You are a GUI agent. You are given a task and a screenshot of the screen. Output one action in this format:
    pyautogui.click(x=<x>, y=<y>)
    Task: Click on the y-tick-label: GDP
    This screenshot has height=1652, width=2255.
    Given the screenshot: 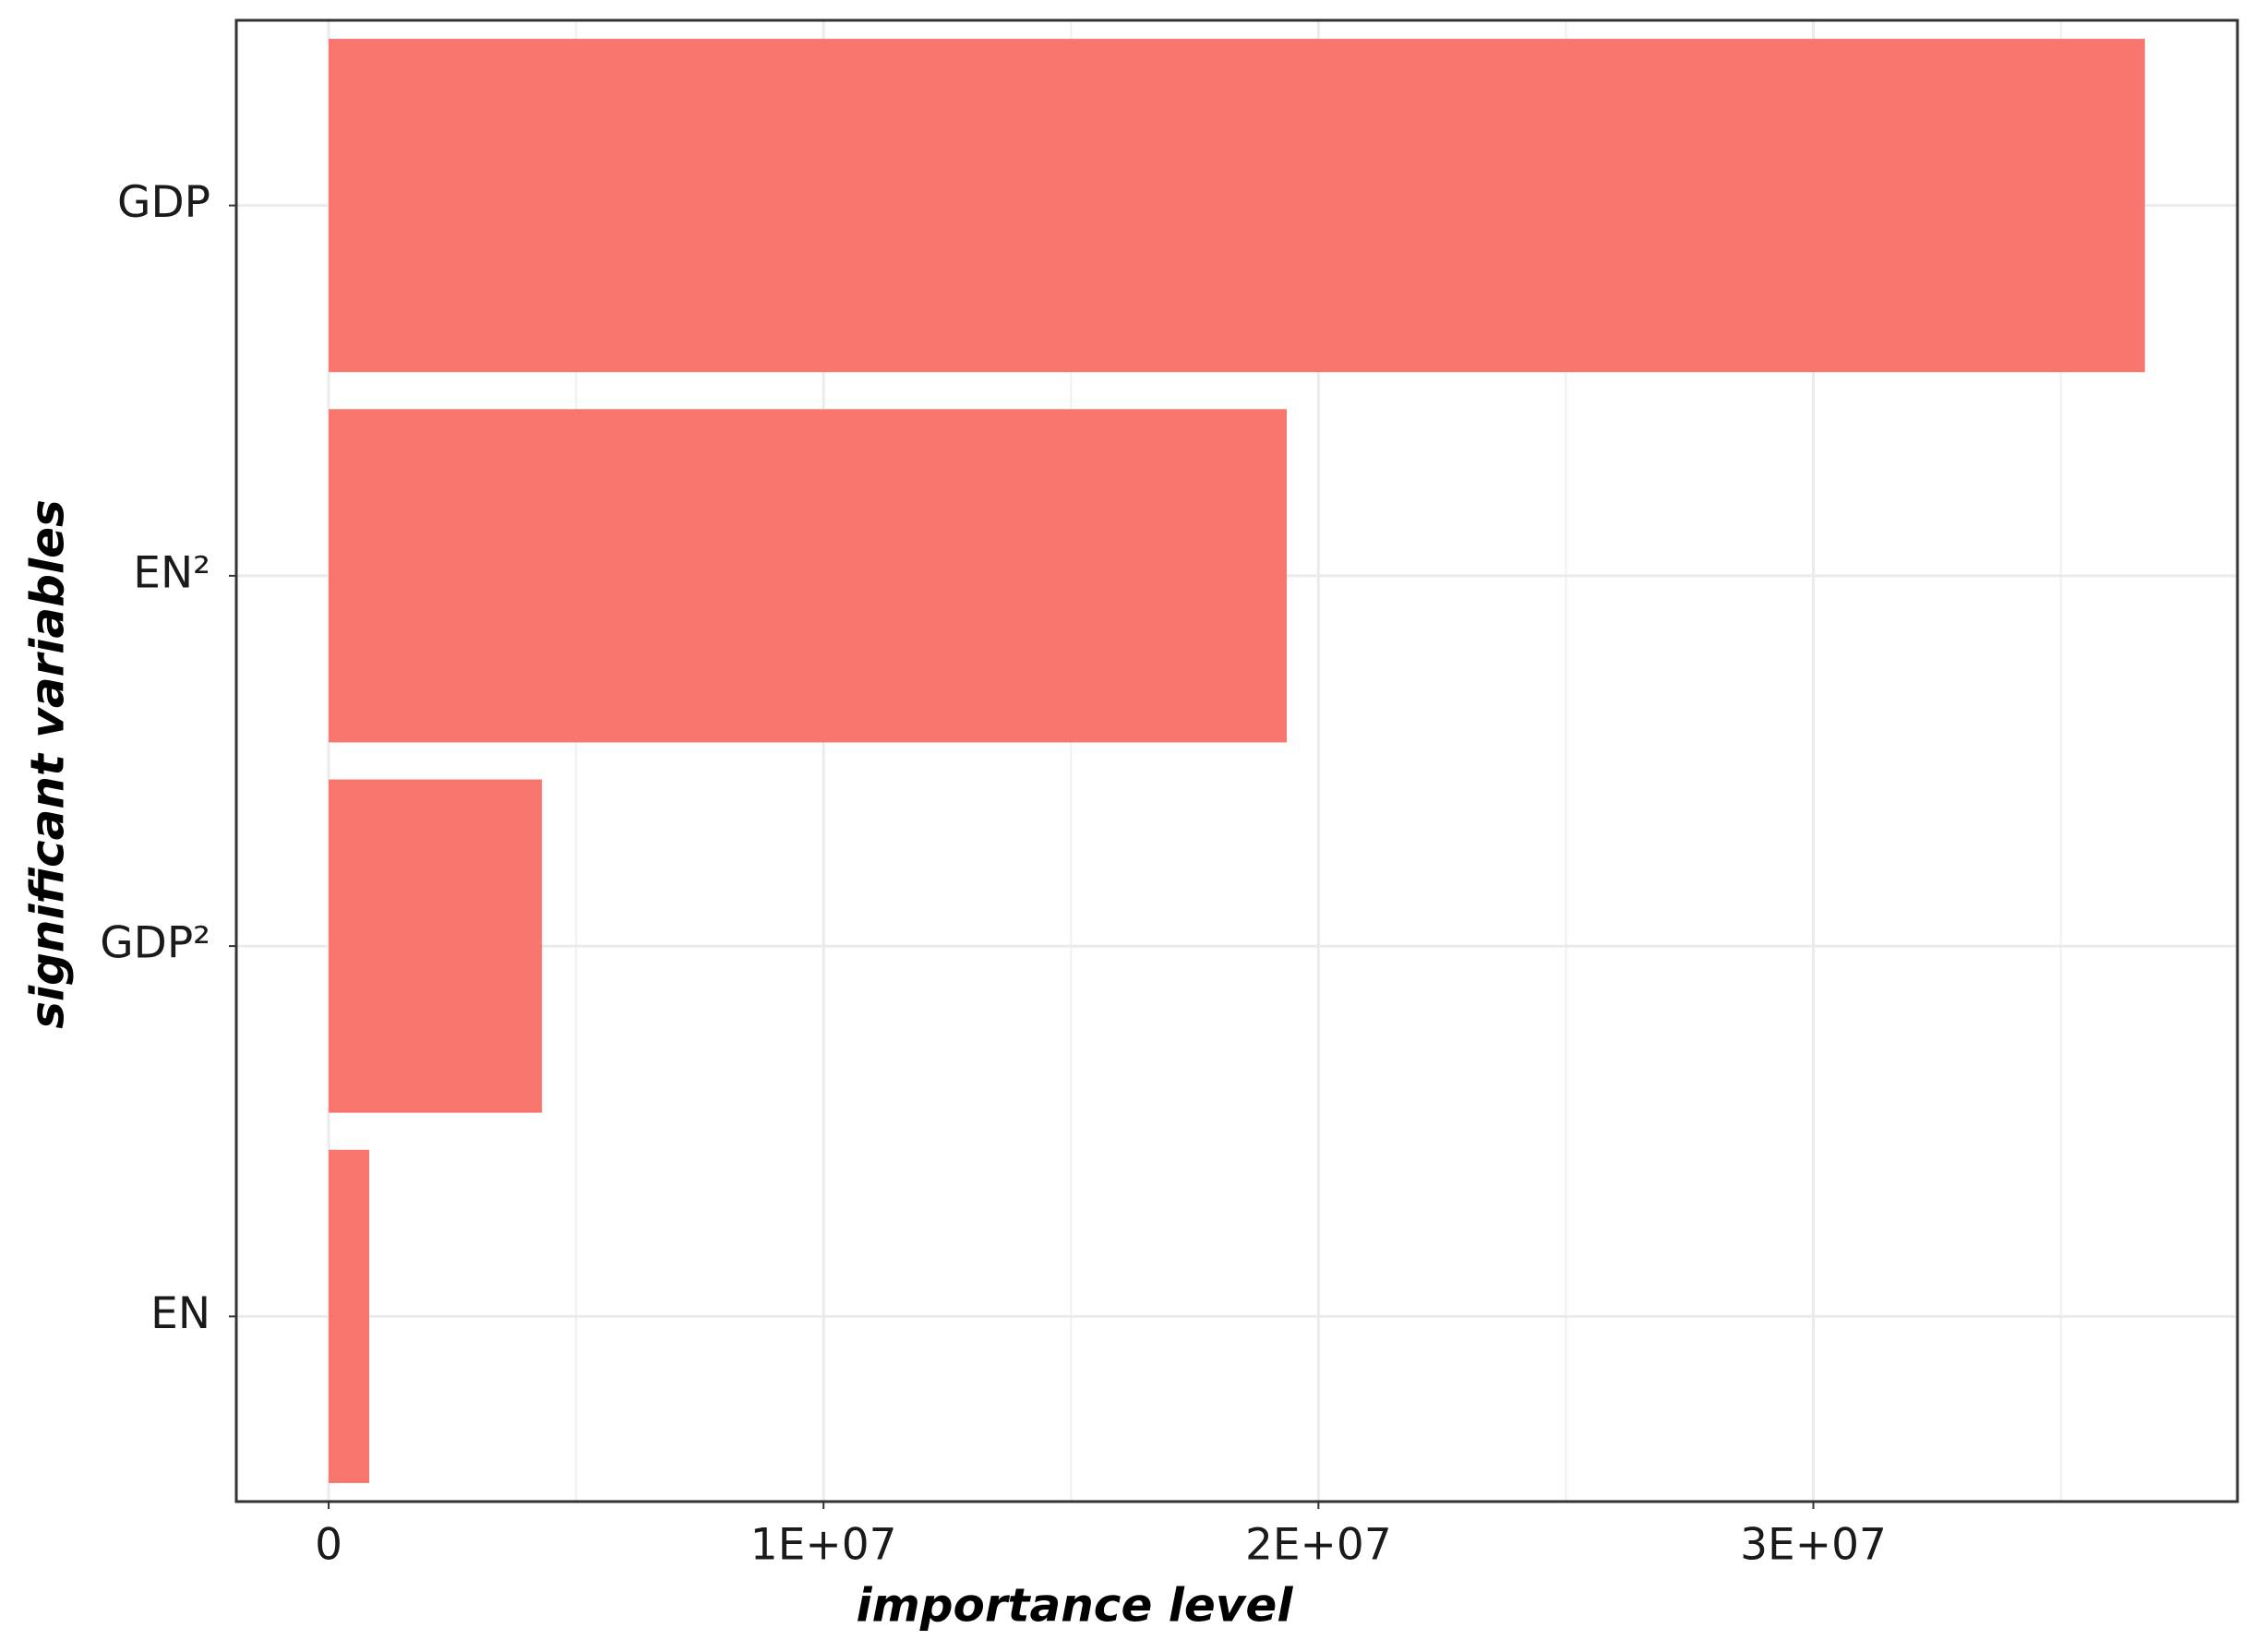 What is the action you would take?
    pyautogui.click(x=163, y=203)
    